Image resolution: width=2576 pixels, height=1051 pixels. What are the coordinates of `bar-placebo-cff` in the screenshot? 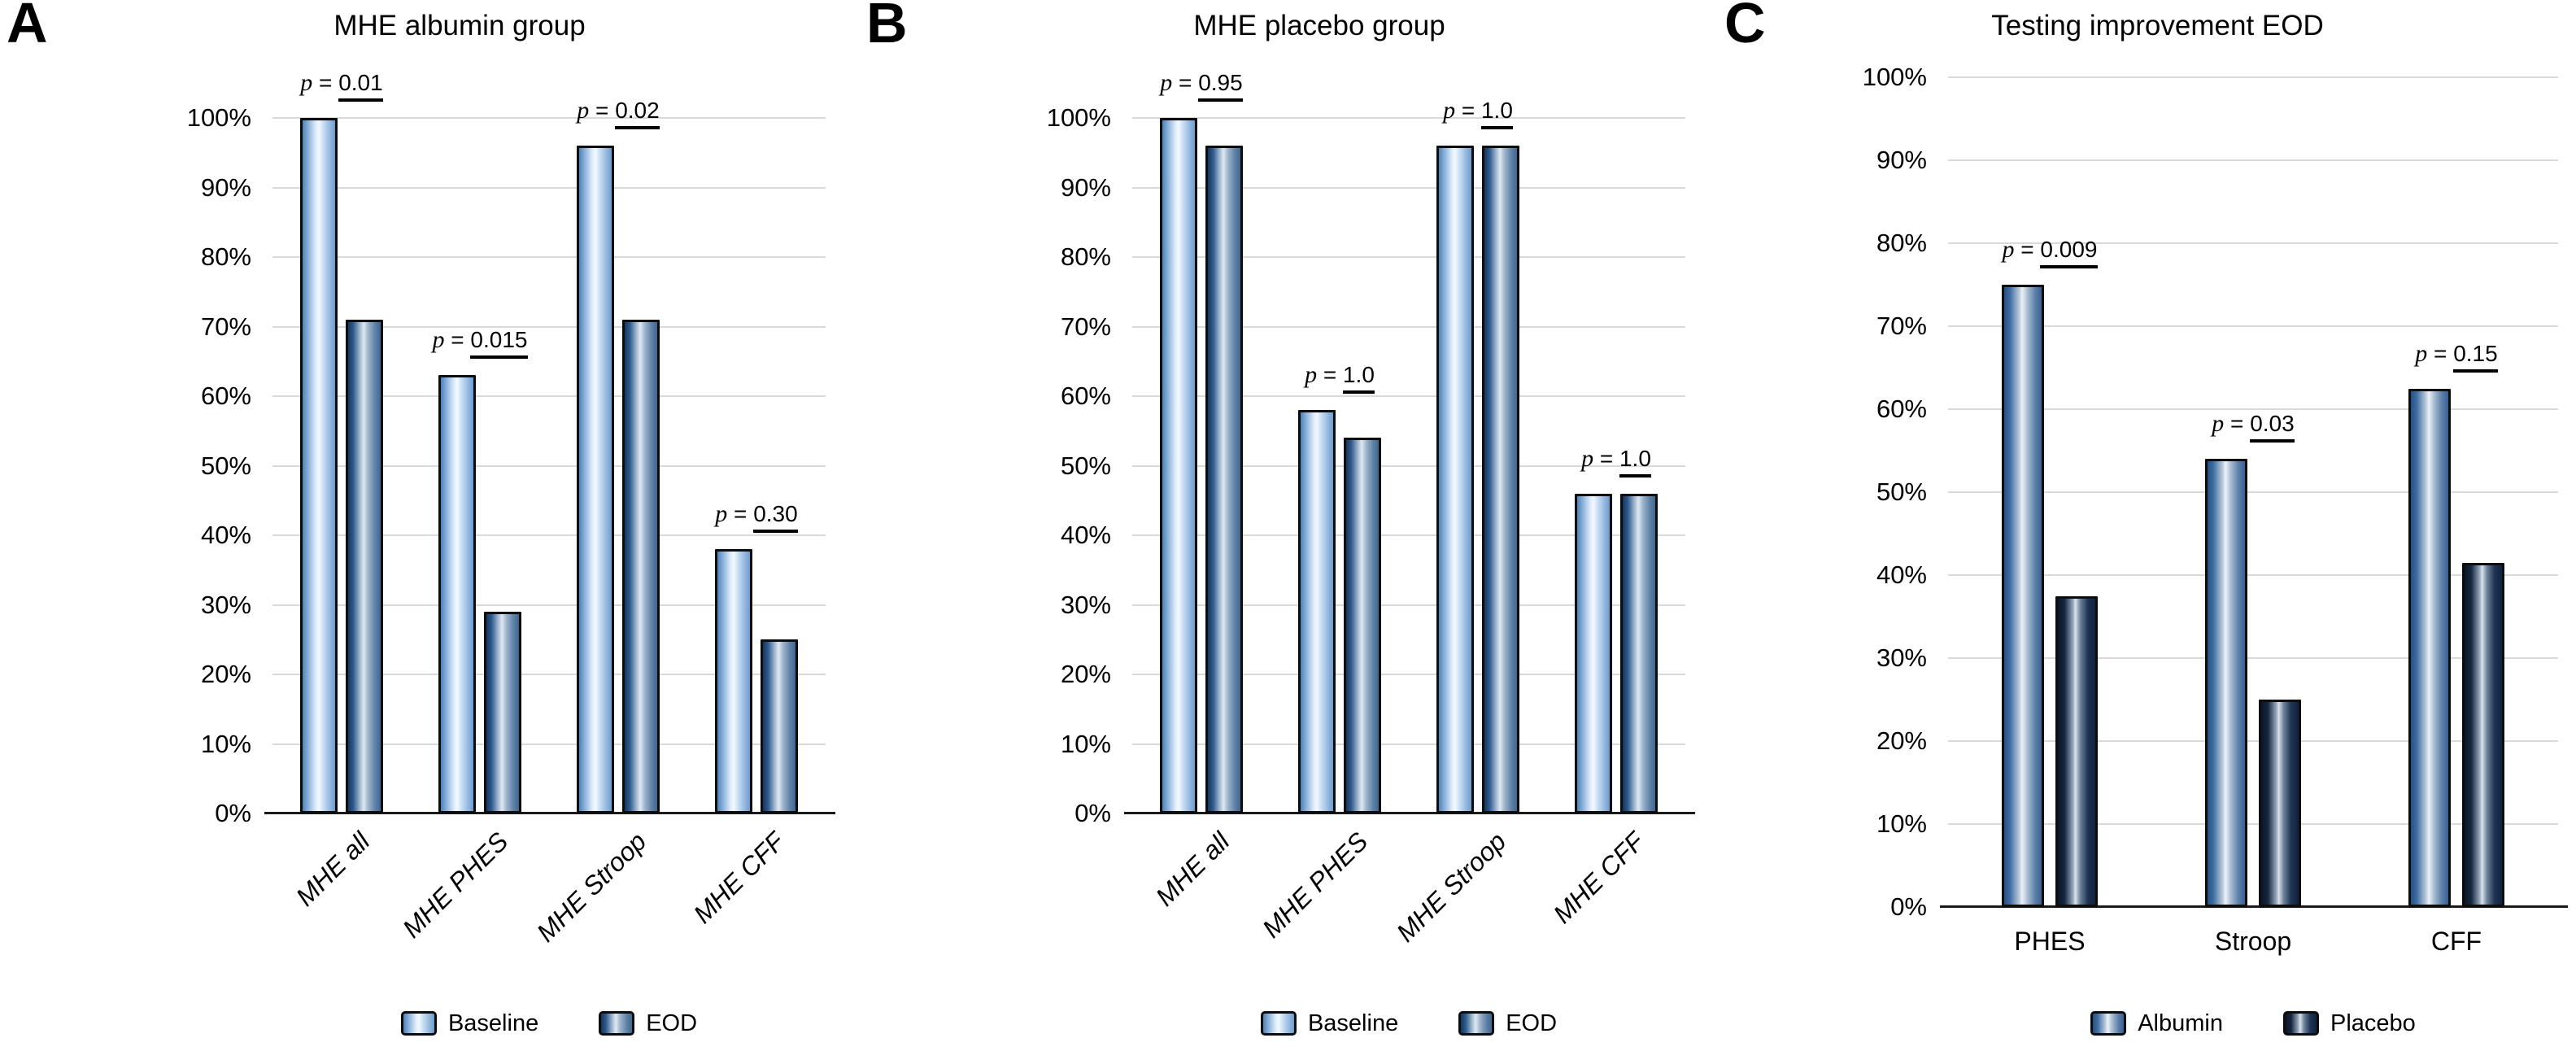 It's located at (2483, 734).